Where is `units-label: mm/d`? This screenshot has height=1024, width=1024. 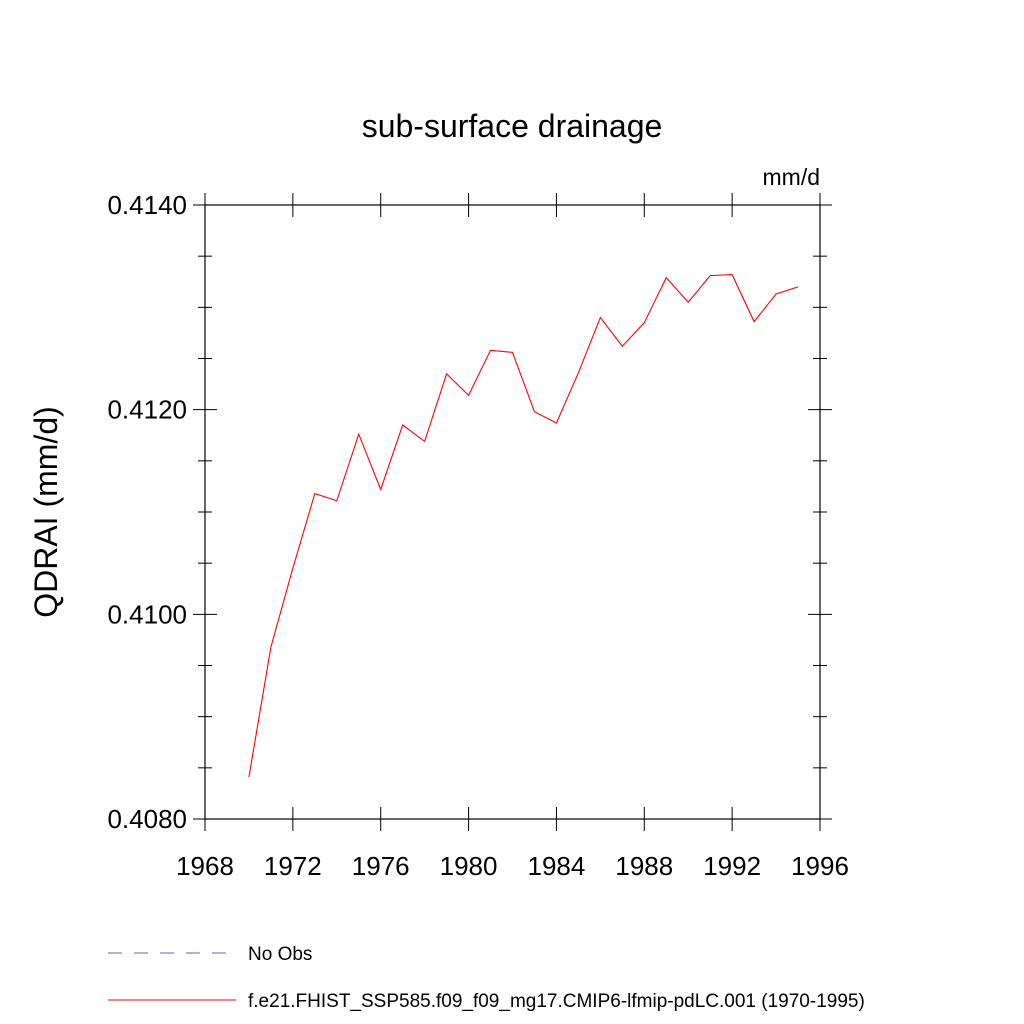
units-label: mm/d is located at coordinates (792, 177).